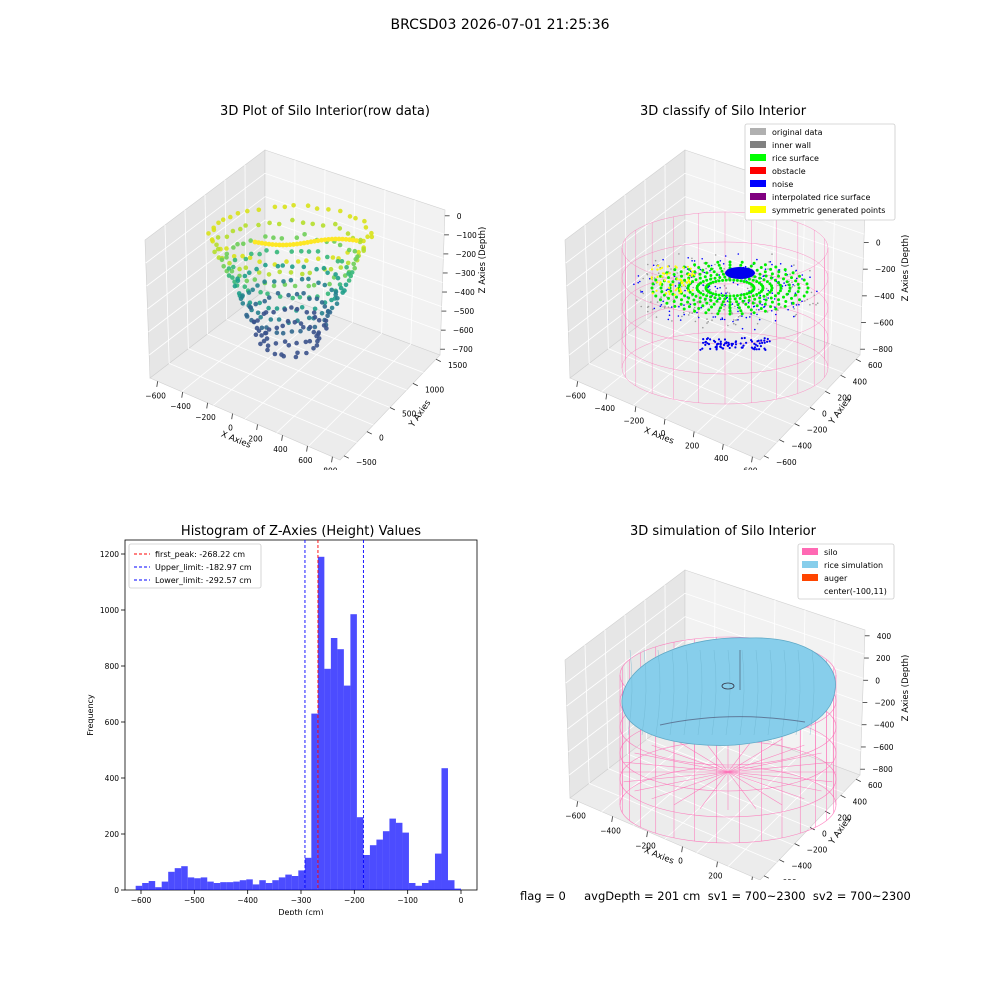  Describe the element at coordinates (883, 747) in the screenshot. I see `z-axis-tick-label: −600` at that location.